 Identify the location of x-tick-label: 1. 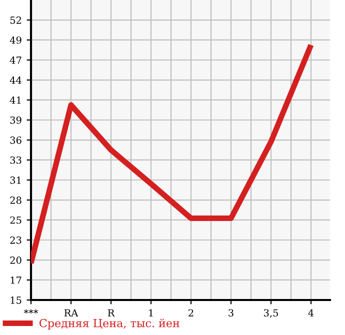
(151, 312).